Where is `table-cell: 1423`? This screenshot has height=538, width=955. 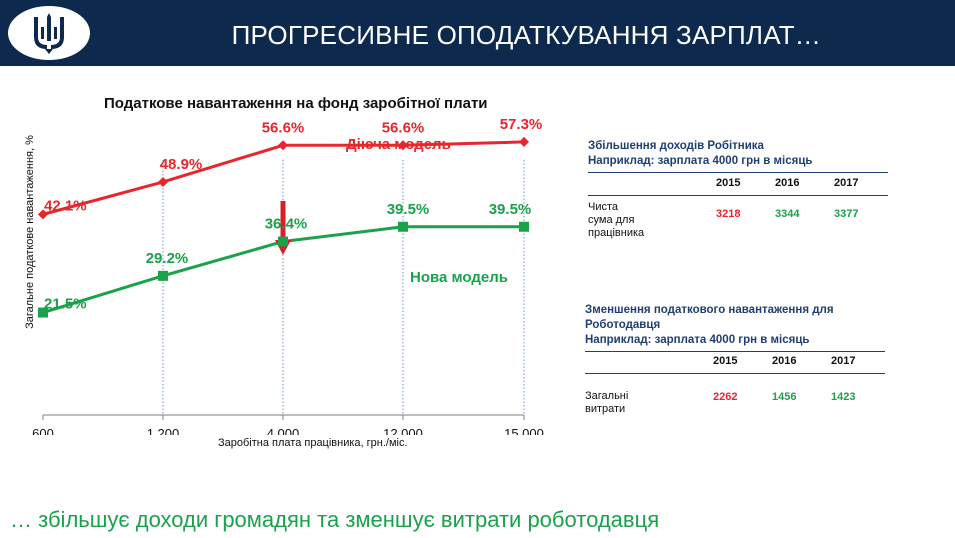
table-cell: 1423 is located at coordinates (843, 397).